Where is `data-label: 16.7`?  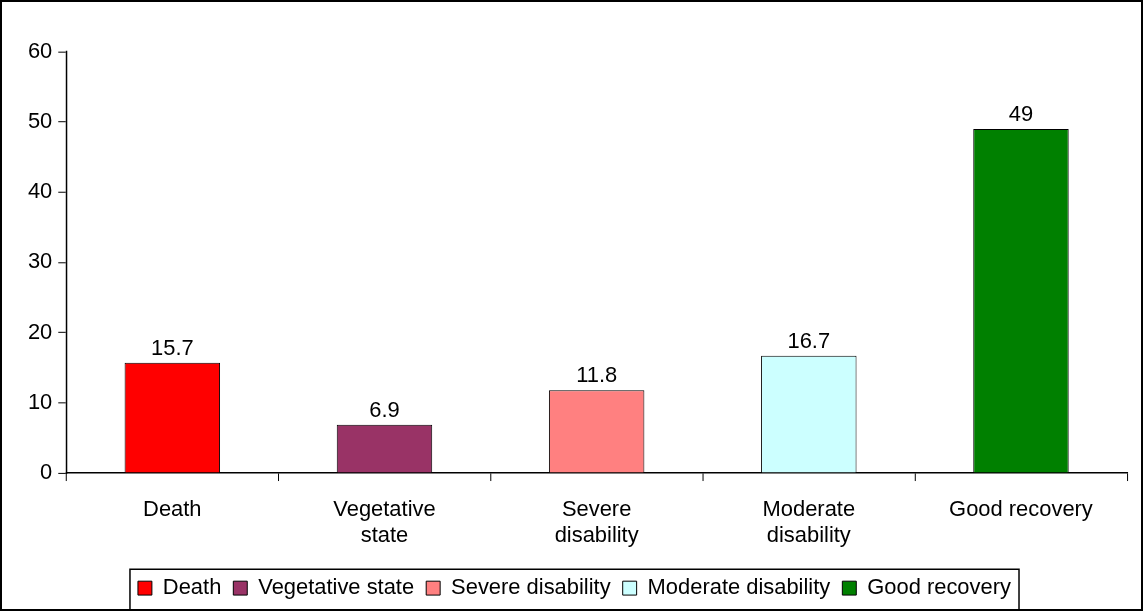 data-label: 16.7 is located at coordinates (809, 340).